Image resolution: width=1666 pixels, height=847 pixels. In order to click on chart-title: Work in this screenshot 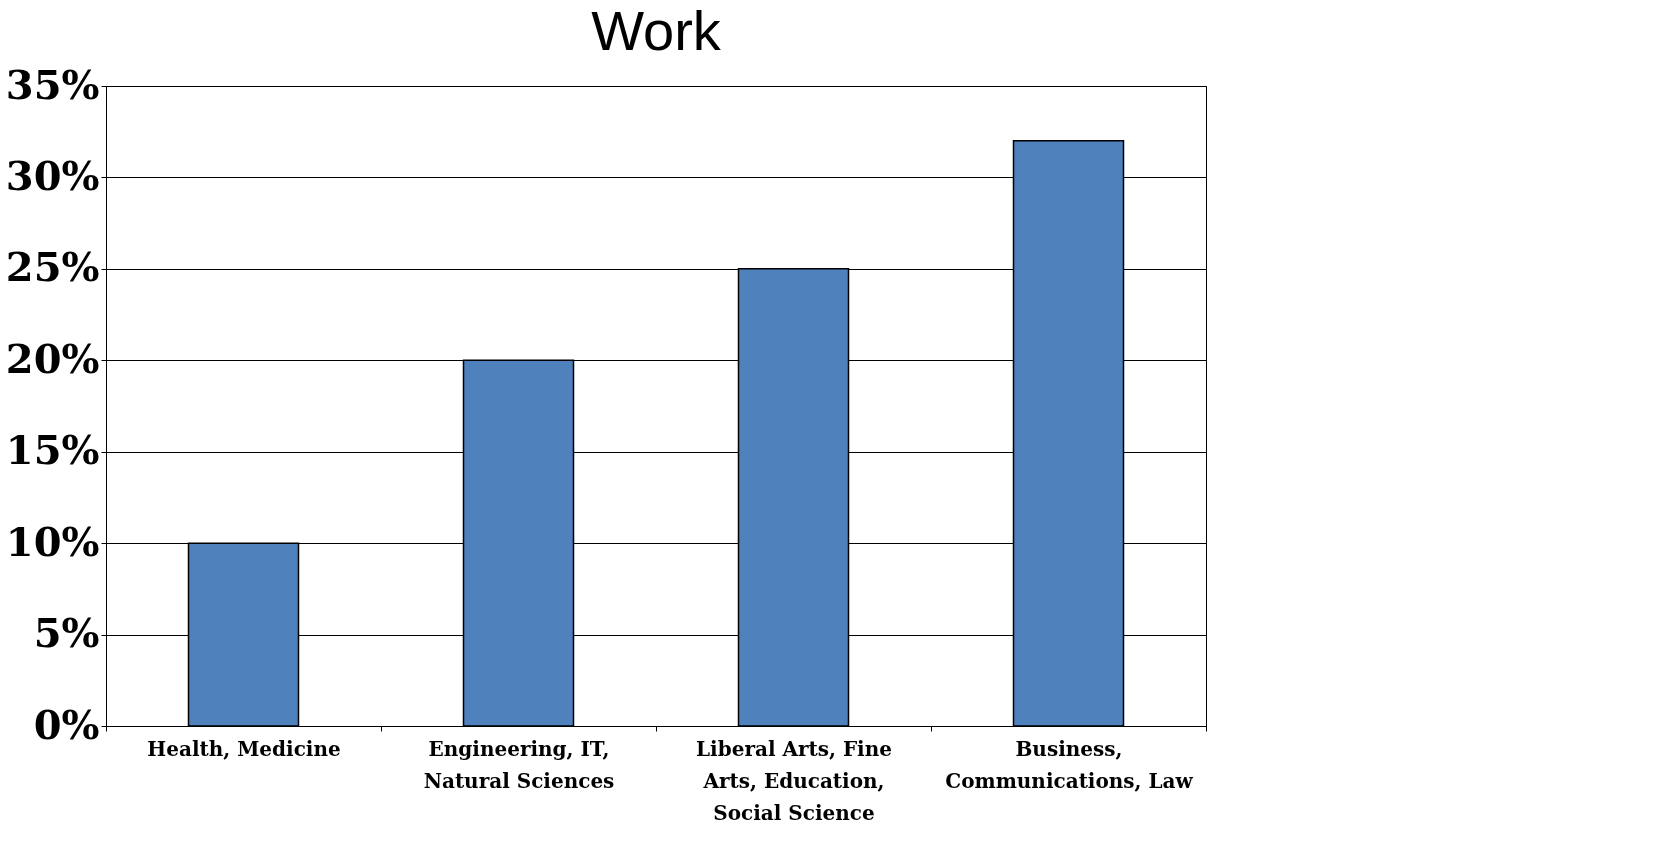, I will do `click(656, 31)`.